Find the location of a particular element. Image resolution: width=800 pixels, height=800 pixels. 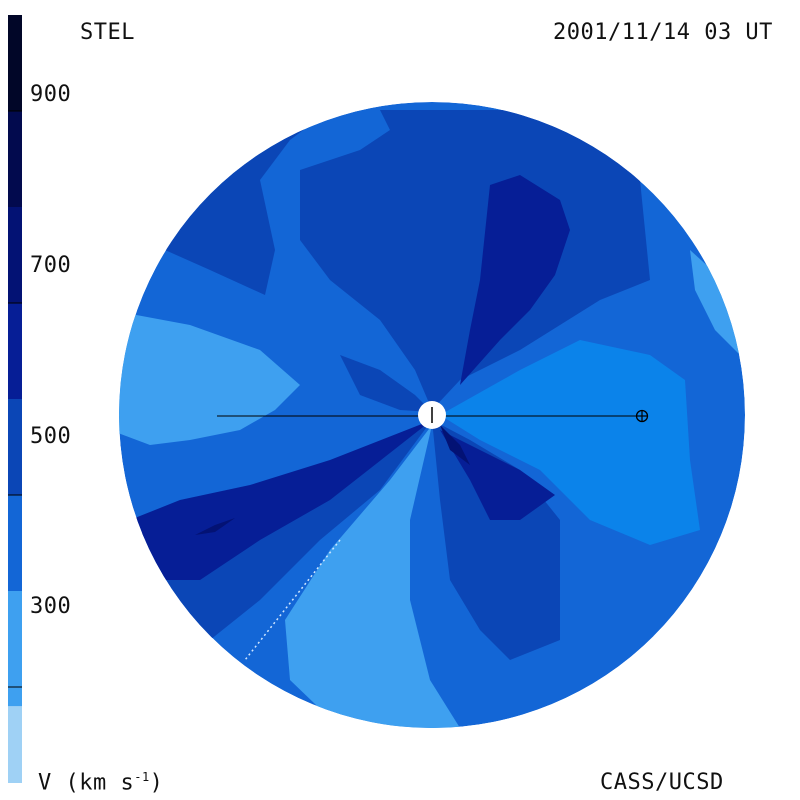

region-light-east is located at coordinates (570, 442).